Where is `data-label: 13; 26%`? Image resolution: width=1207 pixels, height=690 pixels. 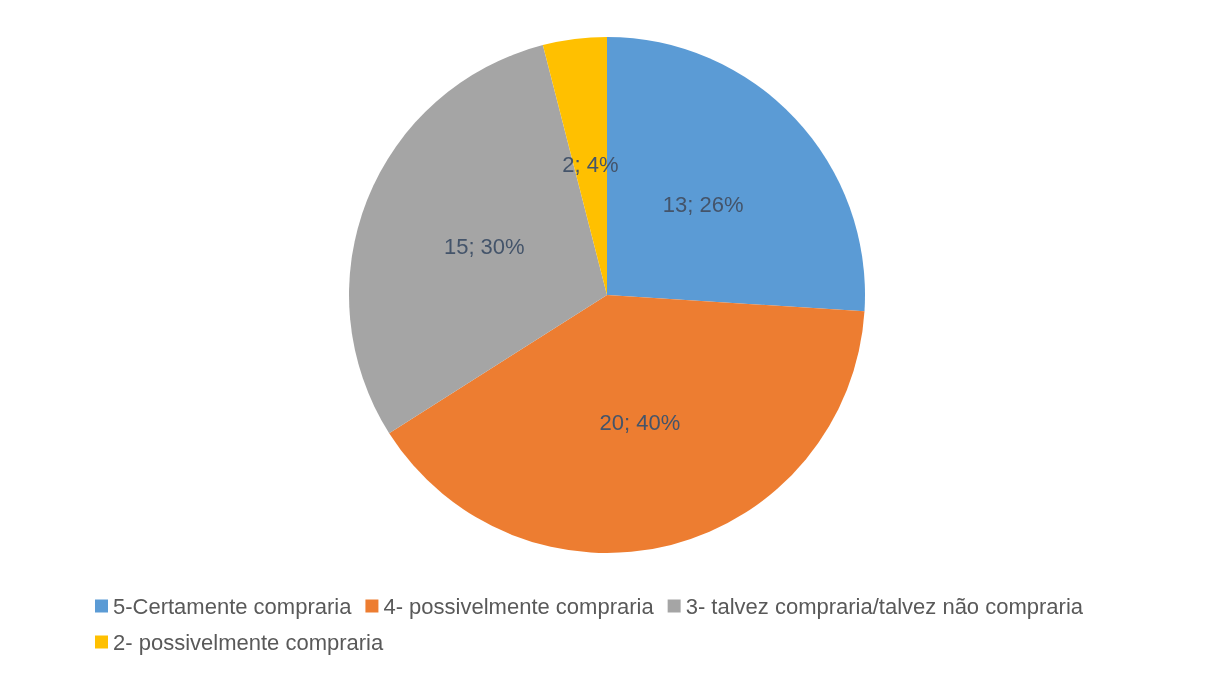
data-label: 13; 26% is located at coordinates (703, 205).